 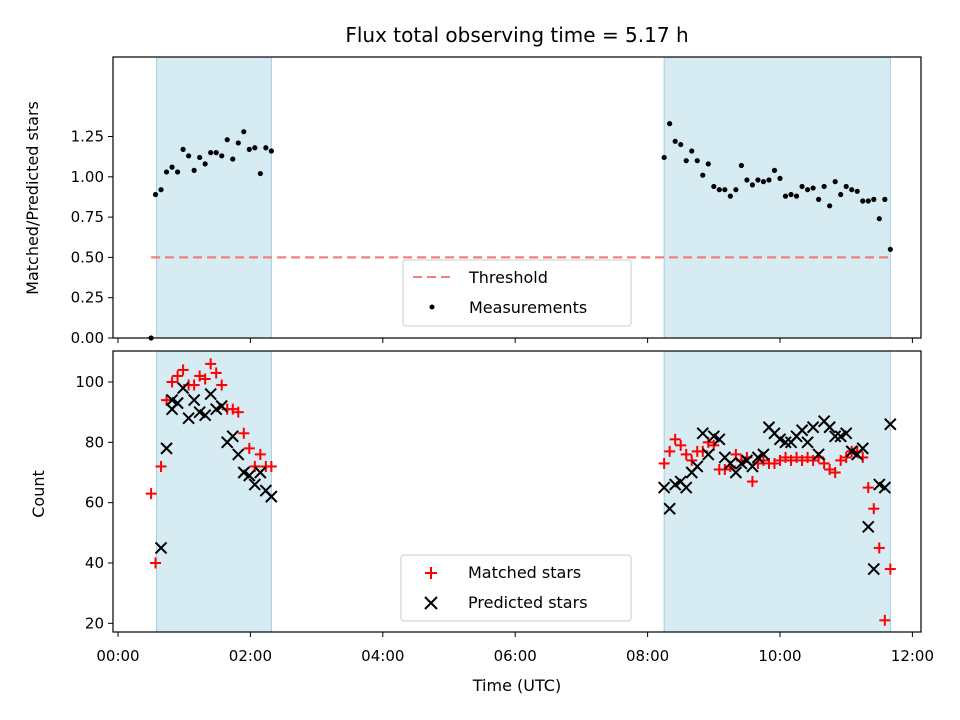 I want to click on predicted-legend-swatch, so click(x=431, y=603).